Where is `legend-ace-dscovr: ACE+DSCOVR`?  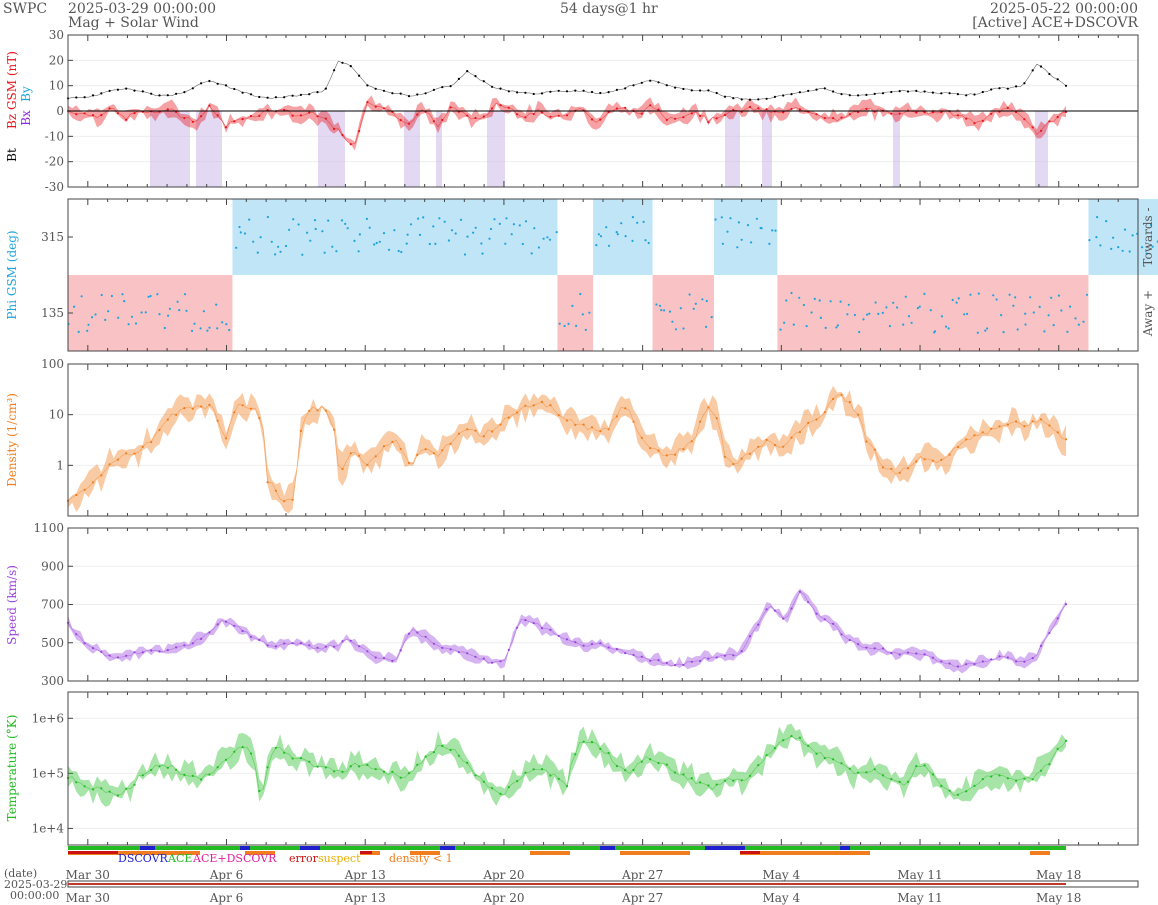 legend-ace-dscovr: ACE+DSCOVR is located at coordinates (234, 858).